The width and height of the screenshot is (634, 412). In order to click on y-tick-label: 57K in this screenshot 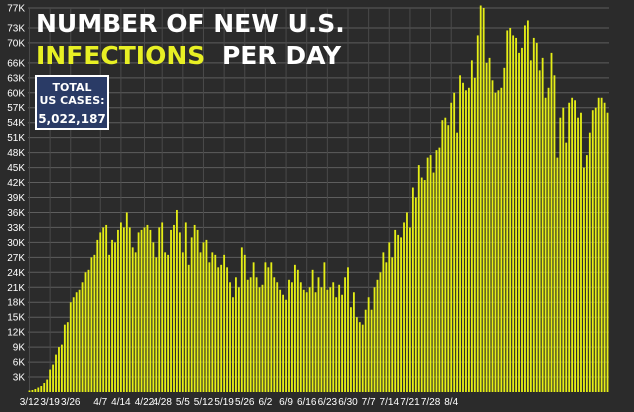, I will do `click(16, 108)`.